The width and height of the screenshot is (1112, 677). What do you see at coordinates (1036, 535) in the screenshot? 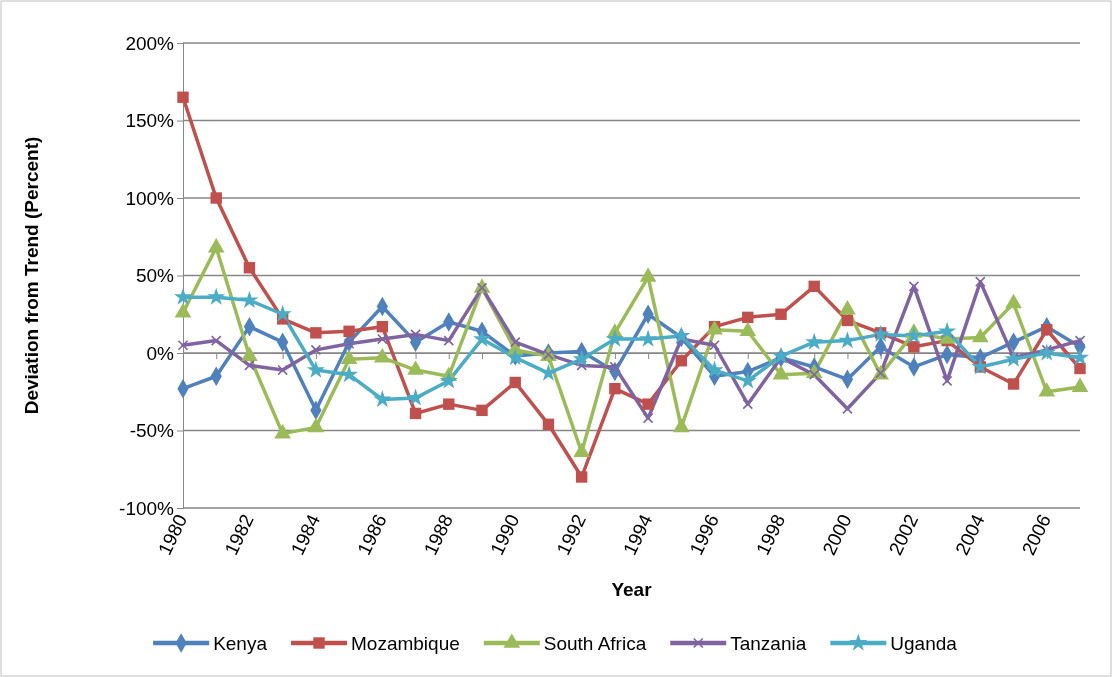
I see `x-tick-label: 2006` at bounding box center [1036, 535].